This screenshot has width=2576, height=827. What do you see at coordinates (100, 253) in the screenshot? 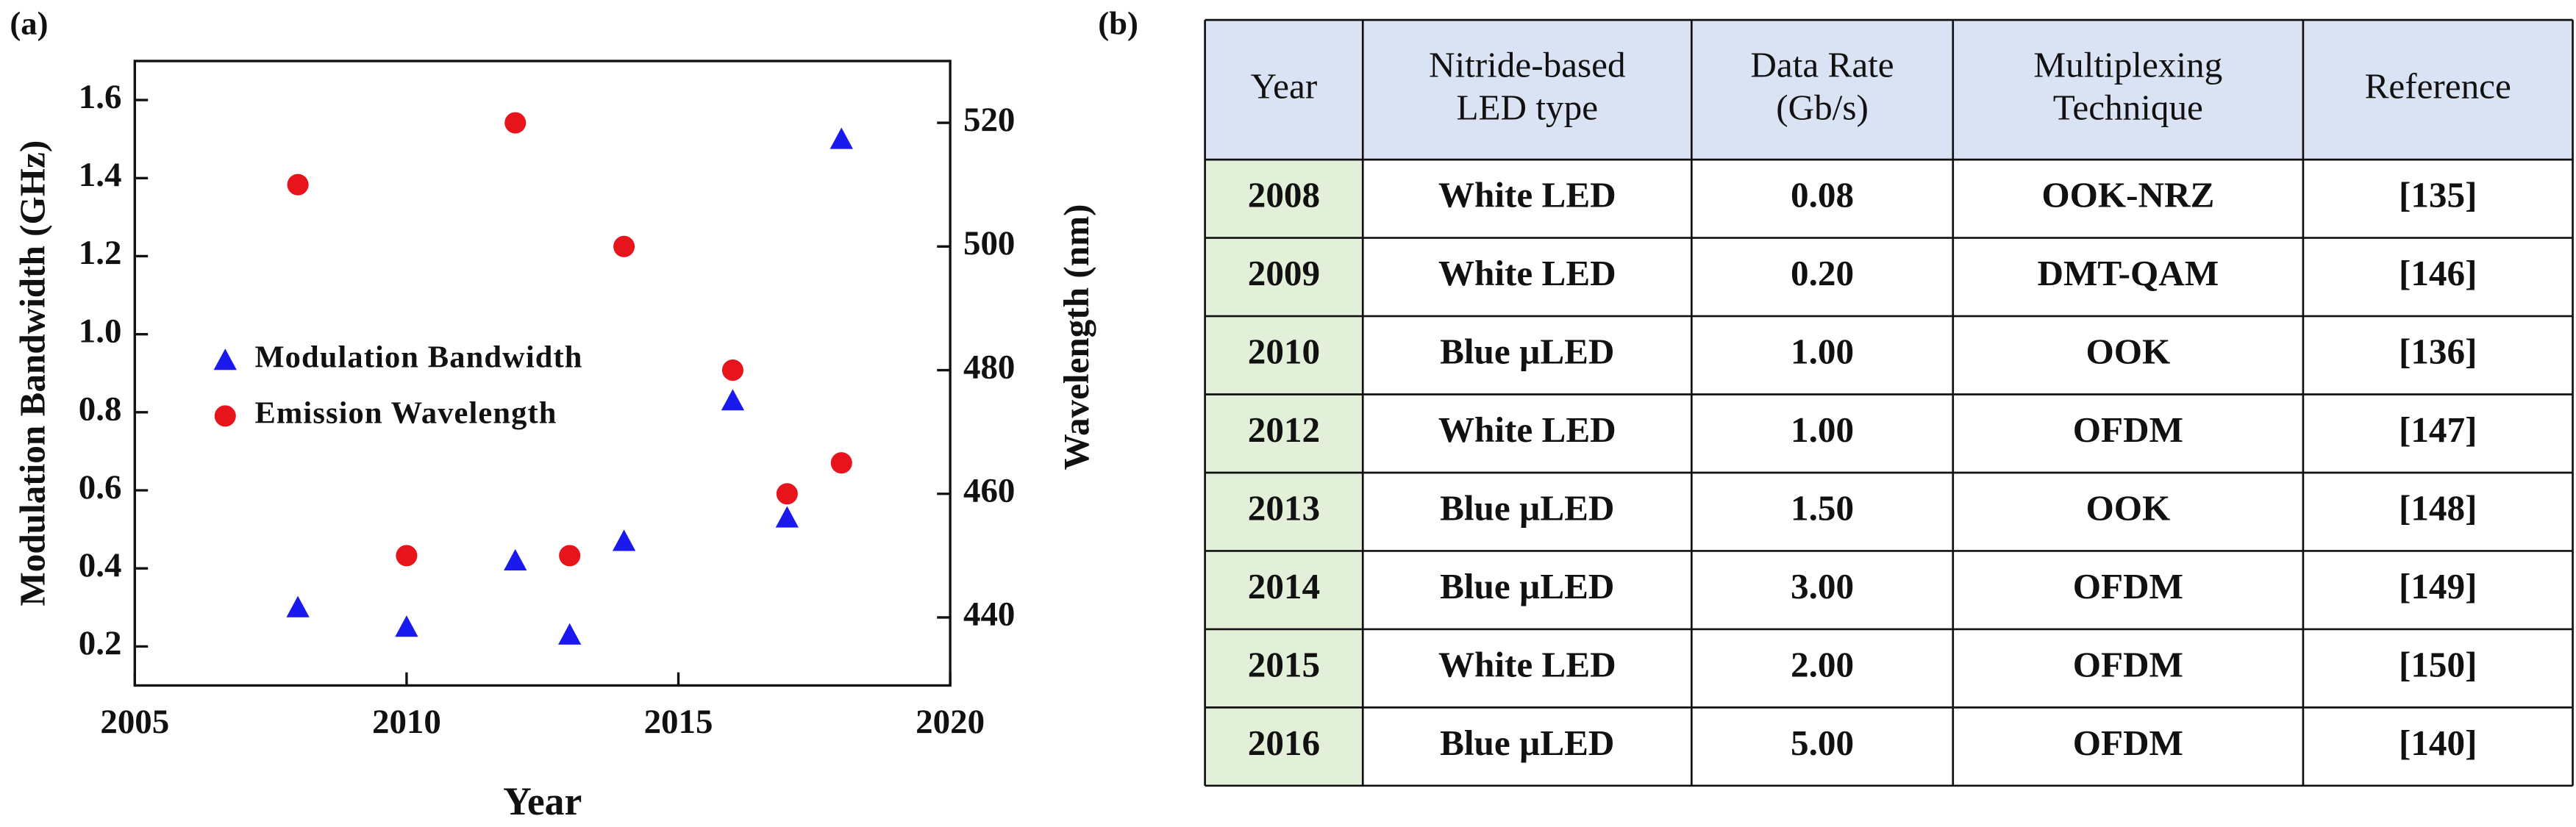
I see `y-tick-label: 1.2` at bounding box center [100, 253].